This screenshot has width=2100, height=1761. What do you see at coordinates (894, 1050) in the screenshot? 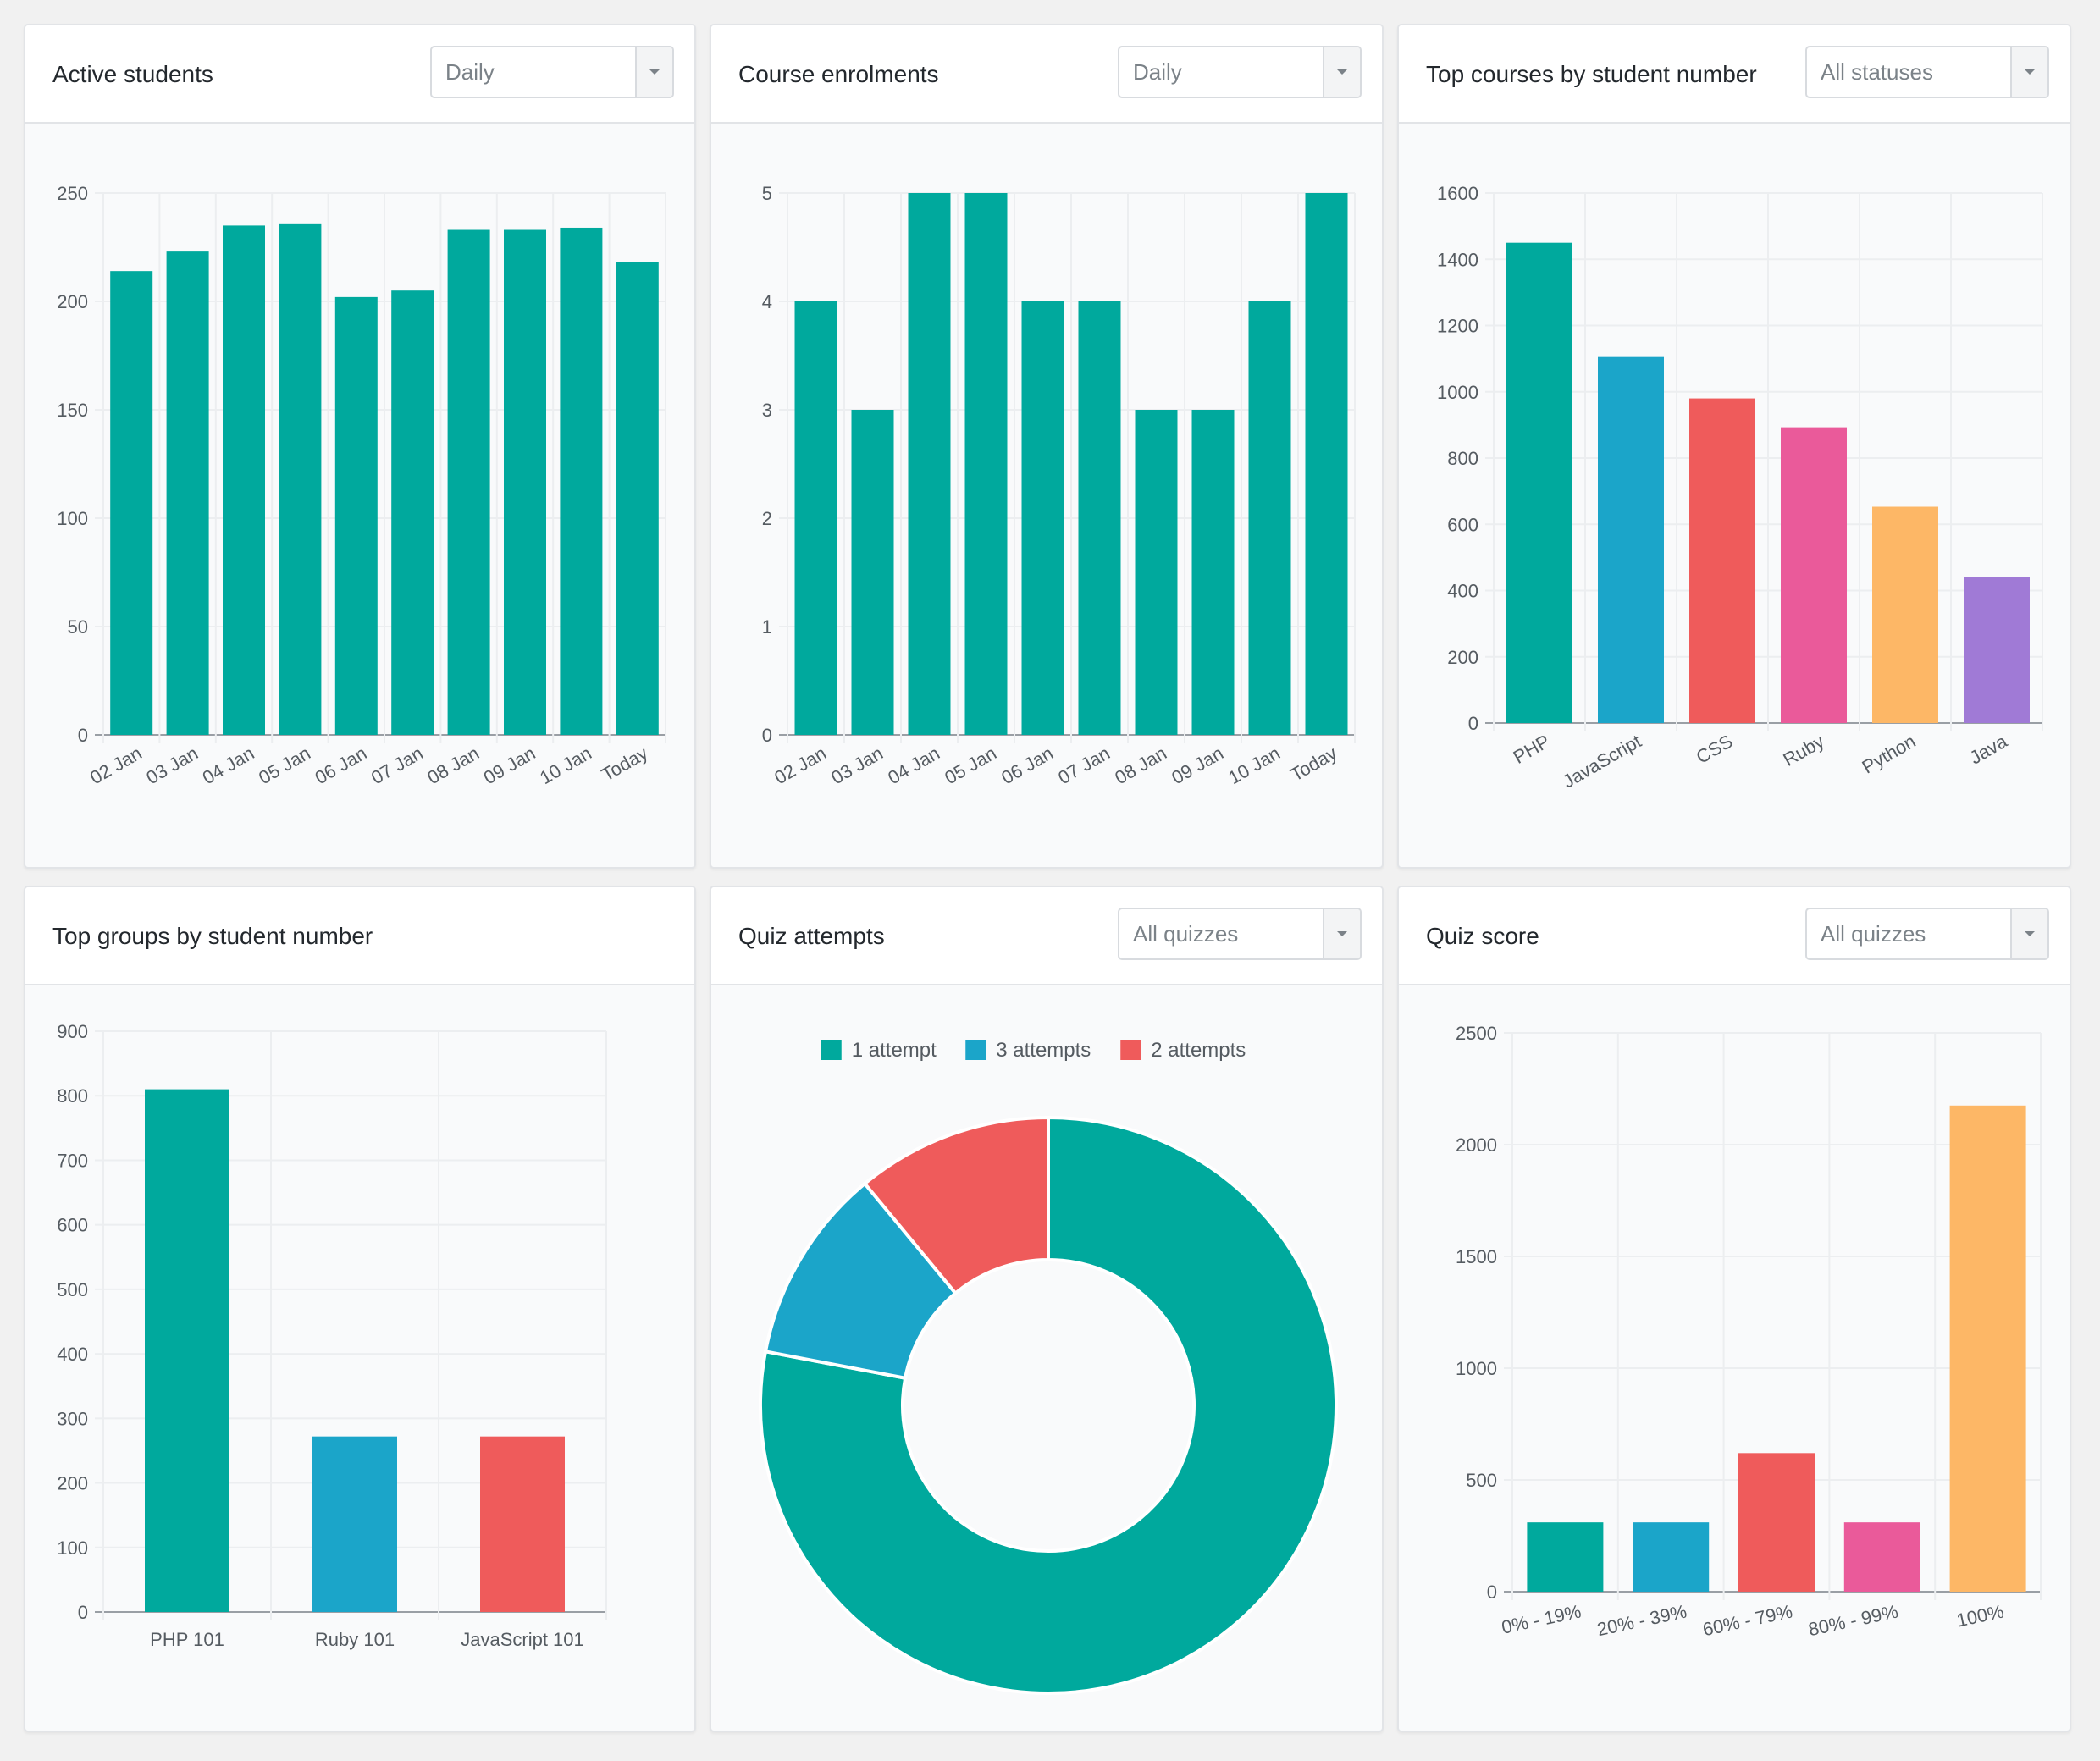
I see `legend-label: 1 attempt` at bounding box center [894, 1050].